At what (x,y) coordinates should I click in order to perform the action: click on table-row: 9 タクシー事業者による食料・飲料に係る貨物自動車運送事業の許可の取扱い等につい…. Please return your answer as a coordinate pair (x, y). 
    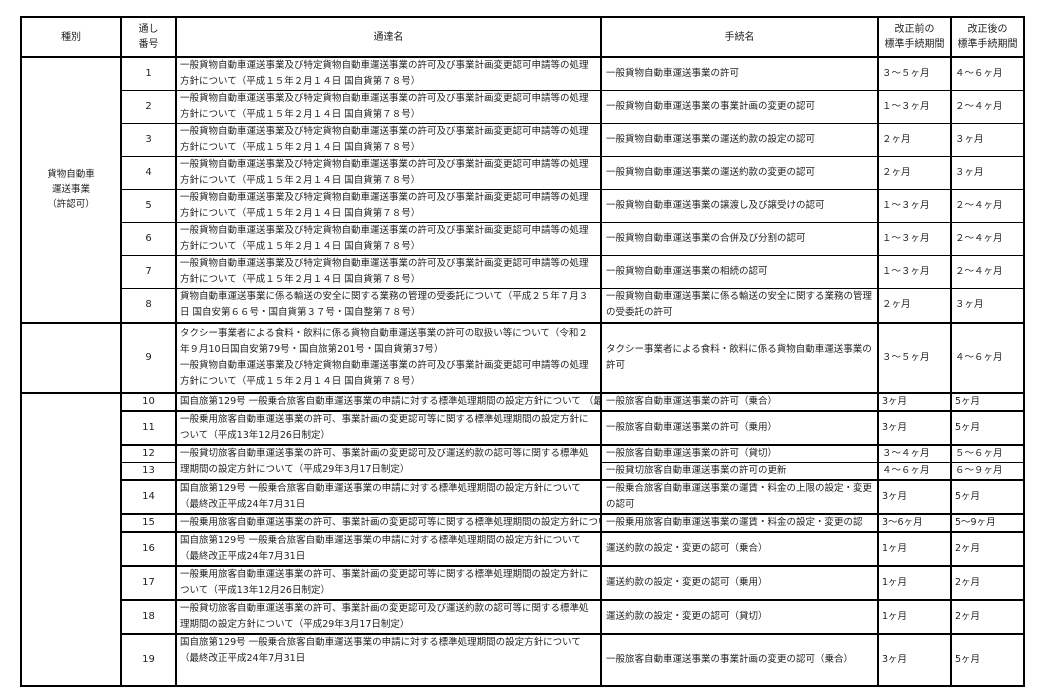
    Looking at the image, I should click on (522, 357).